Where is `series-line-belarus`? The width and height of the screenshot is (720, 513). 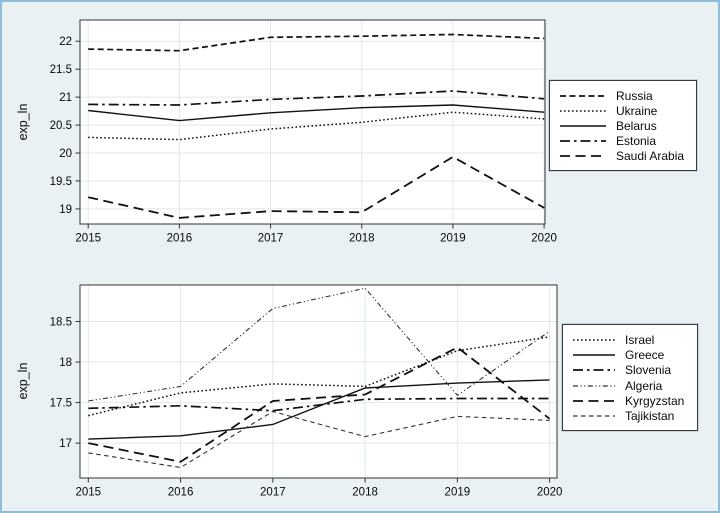 series-line-belarus is located at coordinates (316, 113).